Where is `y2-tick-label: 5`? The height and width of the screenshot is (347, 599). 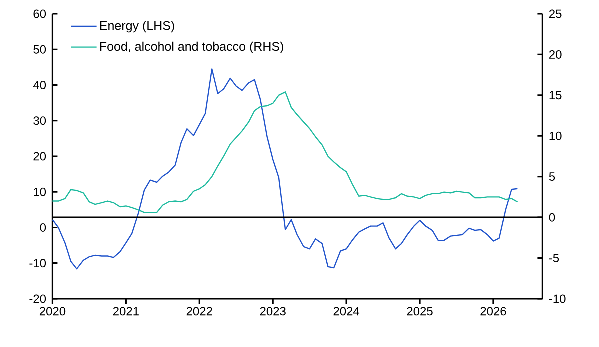
y2-tick-label: 5 is located at coordinates (552, 177).